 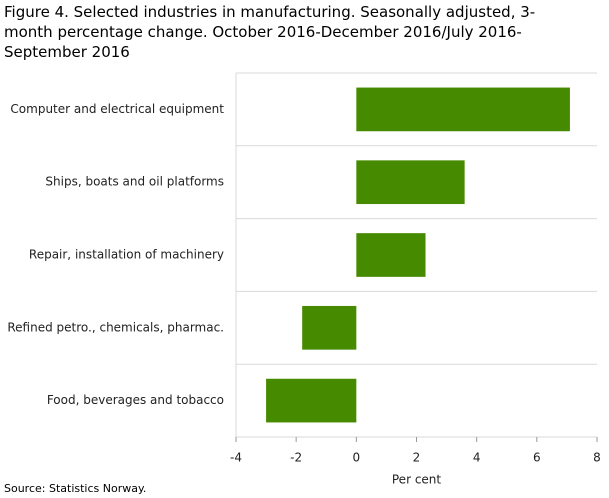 I want to click on x-tick-label: 8, so click(x=597, y=458).